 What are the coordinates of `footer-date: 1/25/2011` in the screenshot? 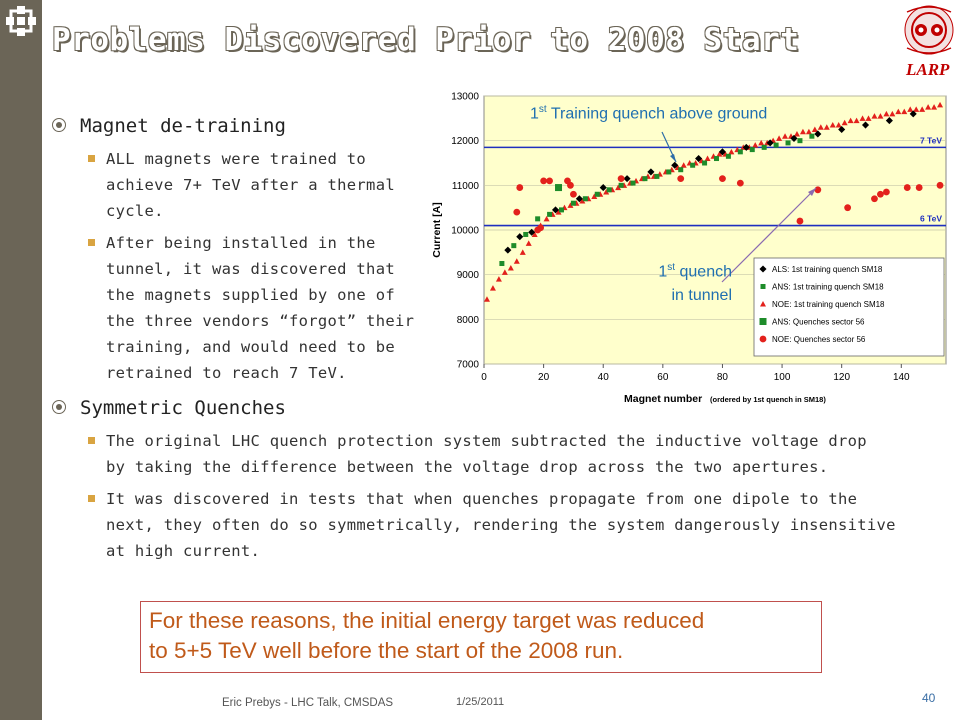 It's located at (480, 702).